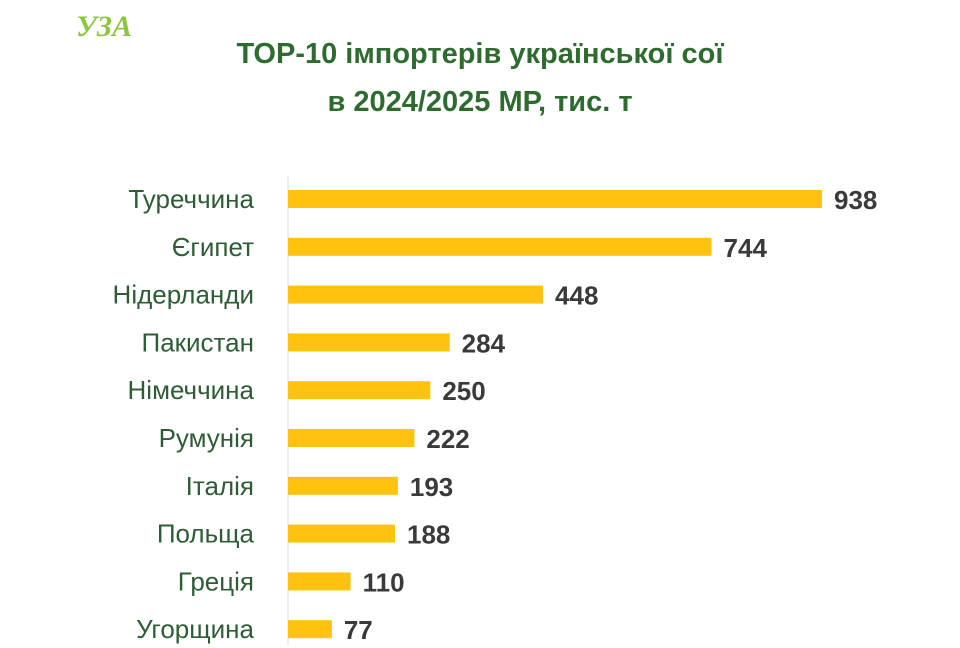  I want to click on bar-row: Румунія 222, so click(314, 438).